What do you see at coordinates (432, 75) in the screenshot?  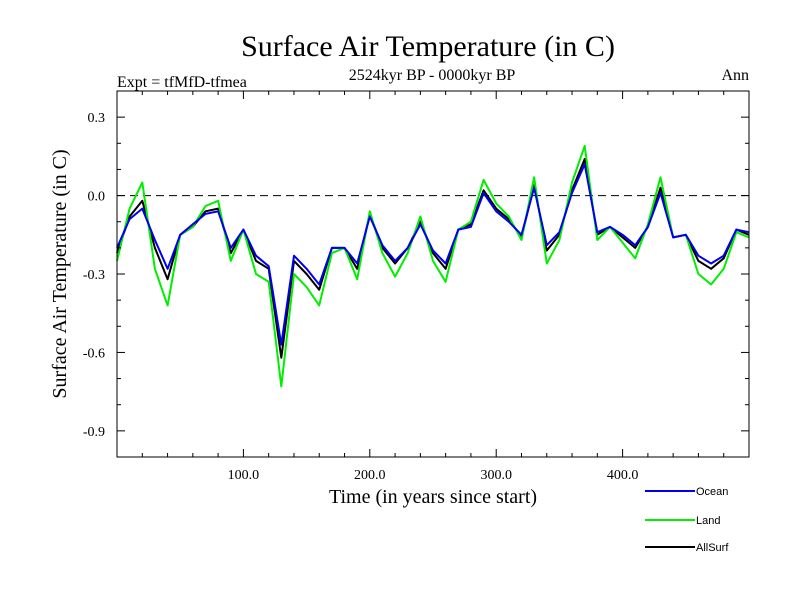 I see `chart-subtitle: 2524kyr BP - 0000kyr BP` at bounding box center [432, 75].